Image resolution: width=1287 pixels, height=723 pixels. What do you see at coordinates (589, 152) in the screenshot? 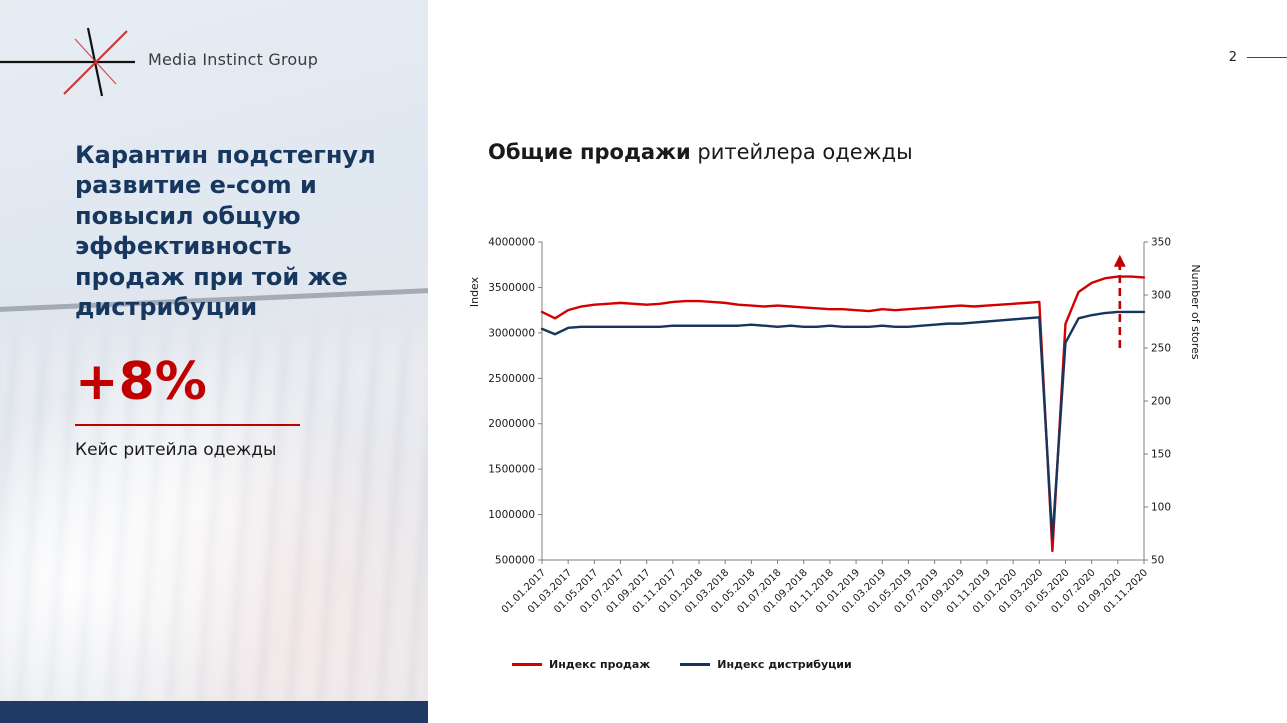
I see `chart-title-bold: Общие продажи` at bounding box center [589, 152].